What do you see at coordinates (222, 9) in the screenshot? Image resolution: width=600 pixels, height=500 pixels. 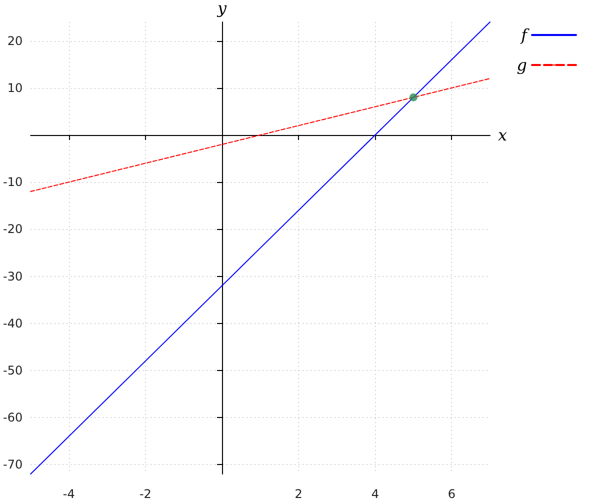 I see `y-axis-title: y` at bounding box center [222, 9].